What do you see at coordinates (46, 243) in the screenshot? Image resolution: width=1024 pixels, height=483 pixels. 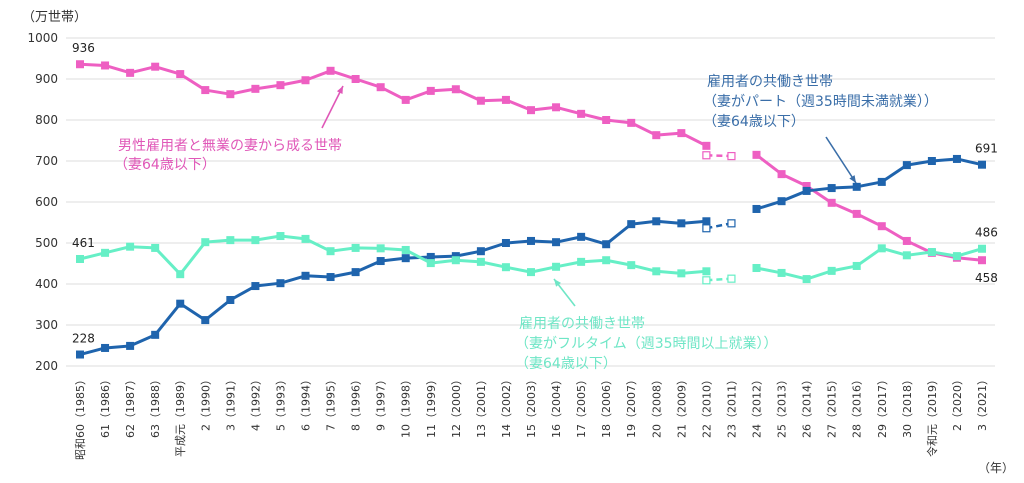 I see `y-tick-label: 500` at bounding box center [46, 243].